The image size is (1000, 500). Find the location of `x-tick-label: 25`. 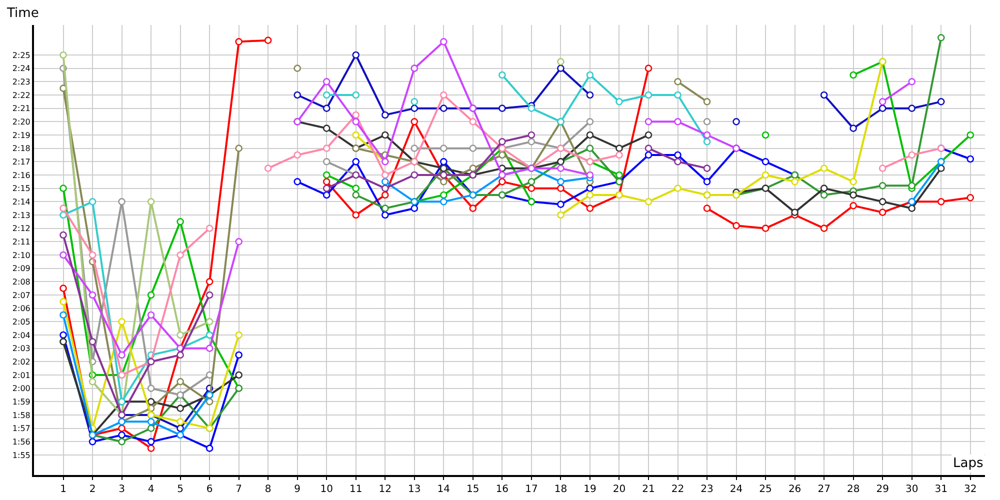

x-tick-label: 25 is located at coordinates (765, 489).